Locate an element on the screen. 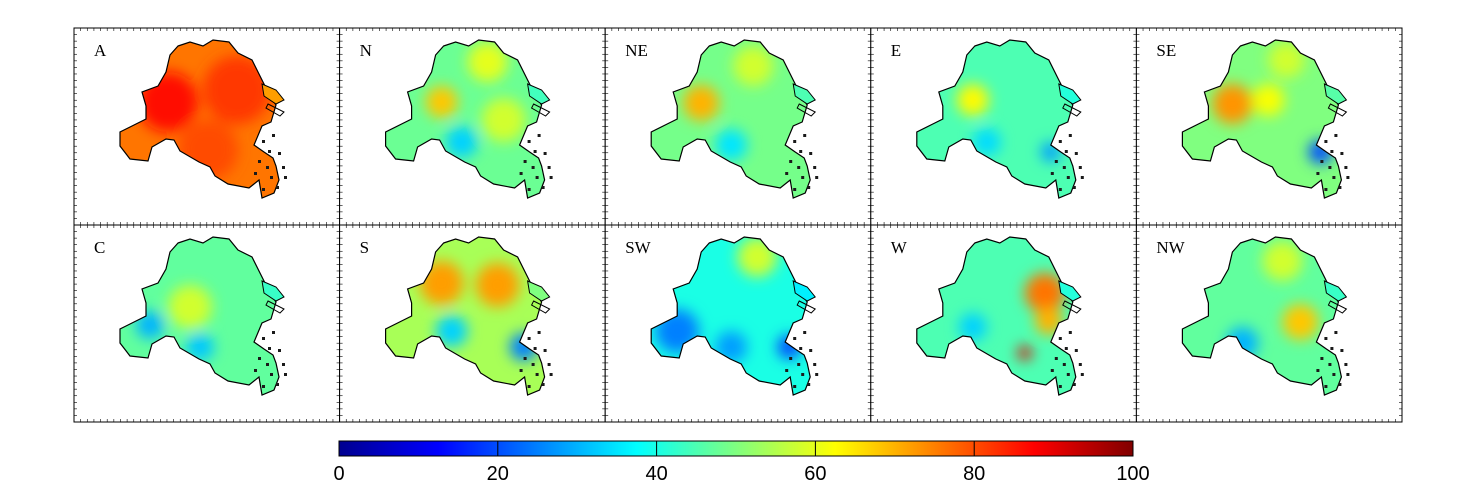 Image resolution: width=1472 pixels, height=491 pixels. map-panel: SW is located at coordinates (738, 323).